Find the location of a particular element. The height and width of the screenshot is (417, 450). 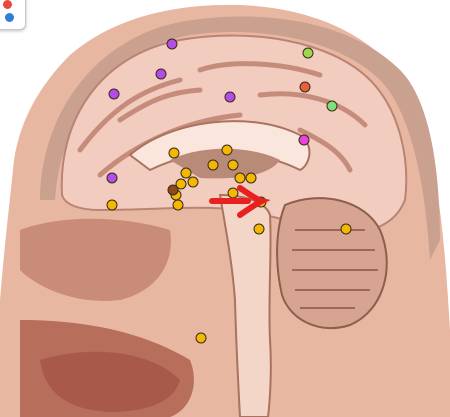

tongue is located at coordinates (110, 381).